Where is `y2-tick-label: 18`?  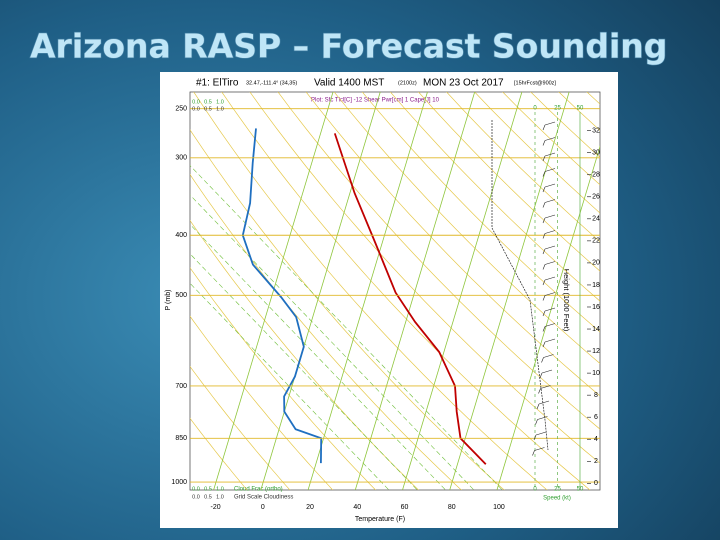
y2-tick-label: 18 is located at coordinates (596, 285).